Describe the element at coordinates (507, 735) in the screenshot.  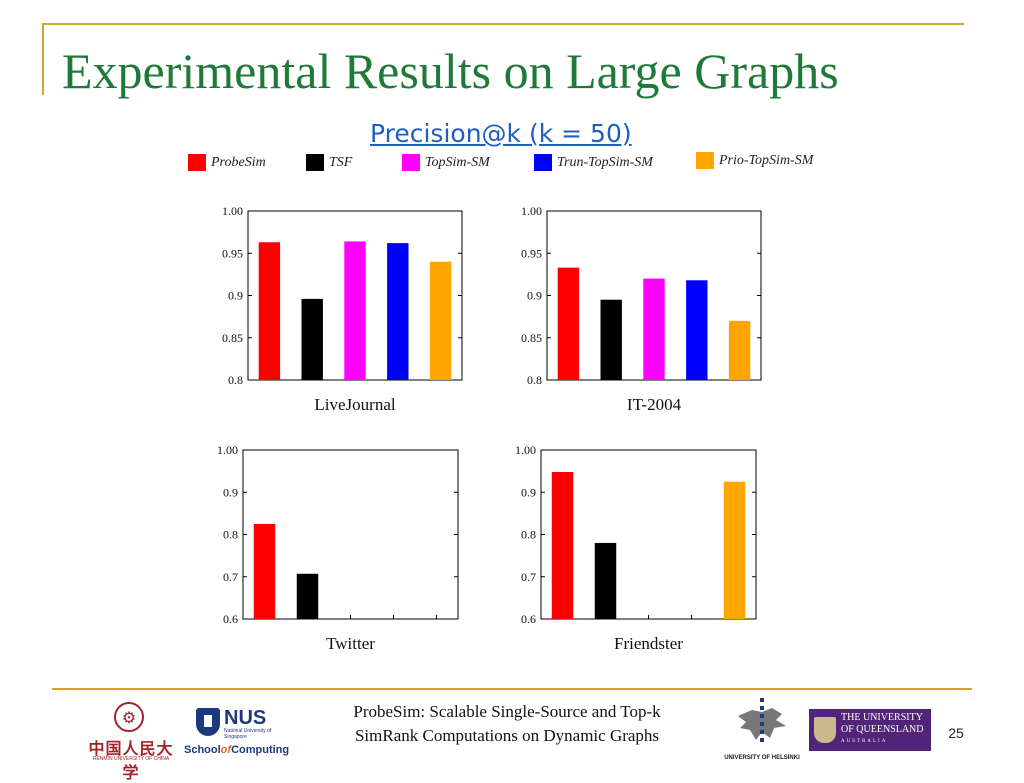
I see `footer-line-2: SimRank Computations on Dynamic Graphs` at that location.